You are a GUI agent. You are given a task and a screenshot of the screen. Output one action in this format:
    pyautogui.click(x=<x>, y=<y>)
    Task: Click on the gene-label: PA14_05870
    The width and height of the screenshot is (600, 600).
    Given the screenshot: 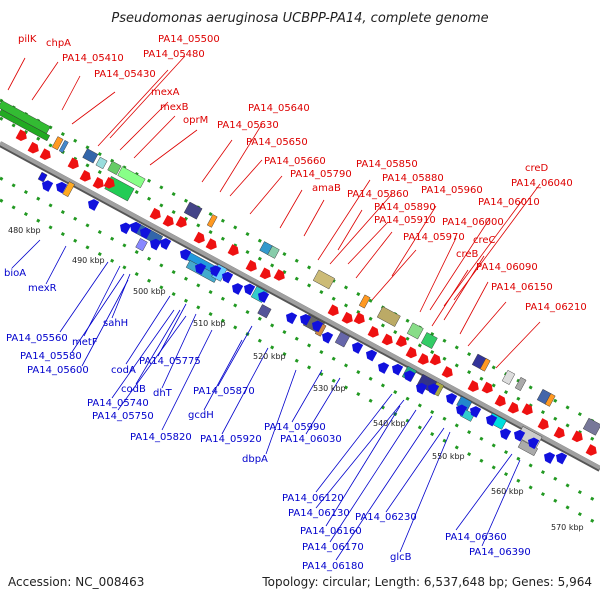 What is the action you would take?
    pyautogui.click(x=224, y=391)
    